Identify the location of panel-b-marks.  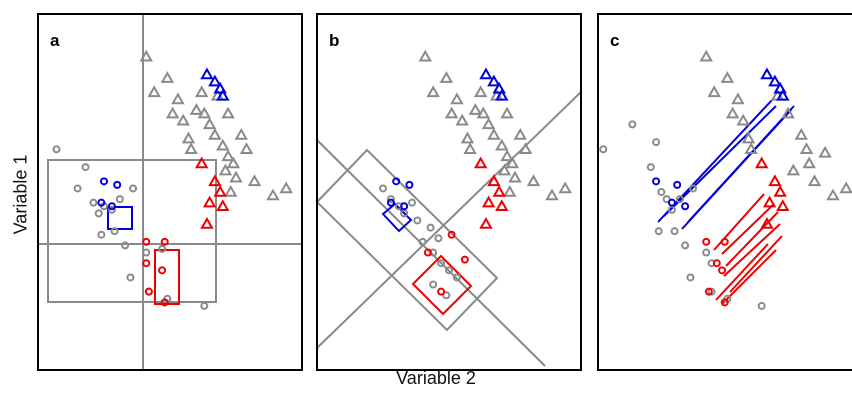
(475, 174).